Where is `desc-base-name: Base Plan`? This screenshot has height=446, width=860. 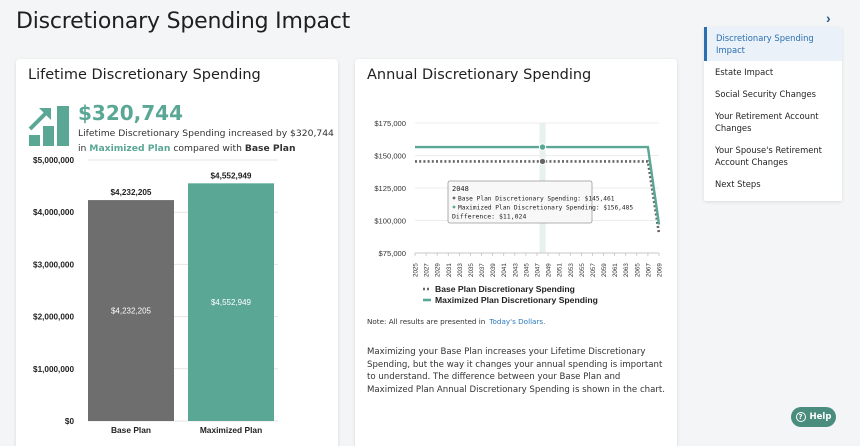 desc-base-name: Base Plan is located at coordinates (270, 148).